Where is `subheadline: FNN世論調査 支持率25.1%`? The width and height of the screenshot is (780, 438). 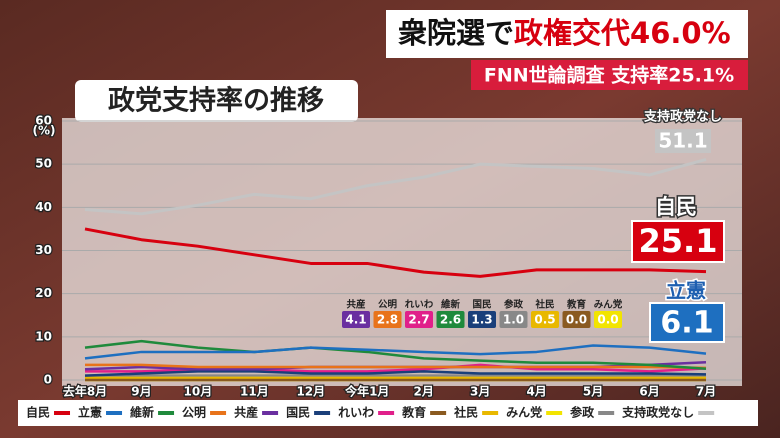
subheadline: FNN世論調査 支持率25.1% is located at coordinates (609, 75).